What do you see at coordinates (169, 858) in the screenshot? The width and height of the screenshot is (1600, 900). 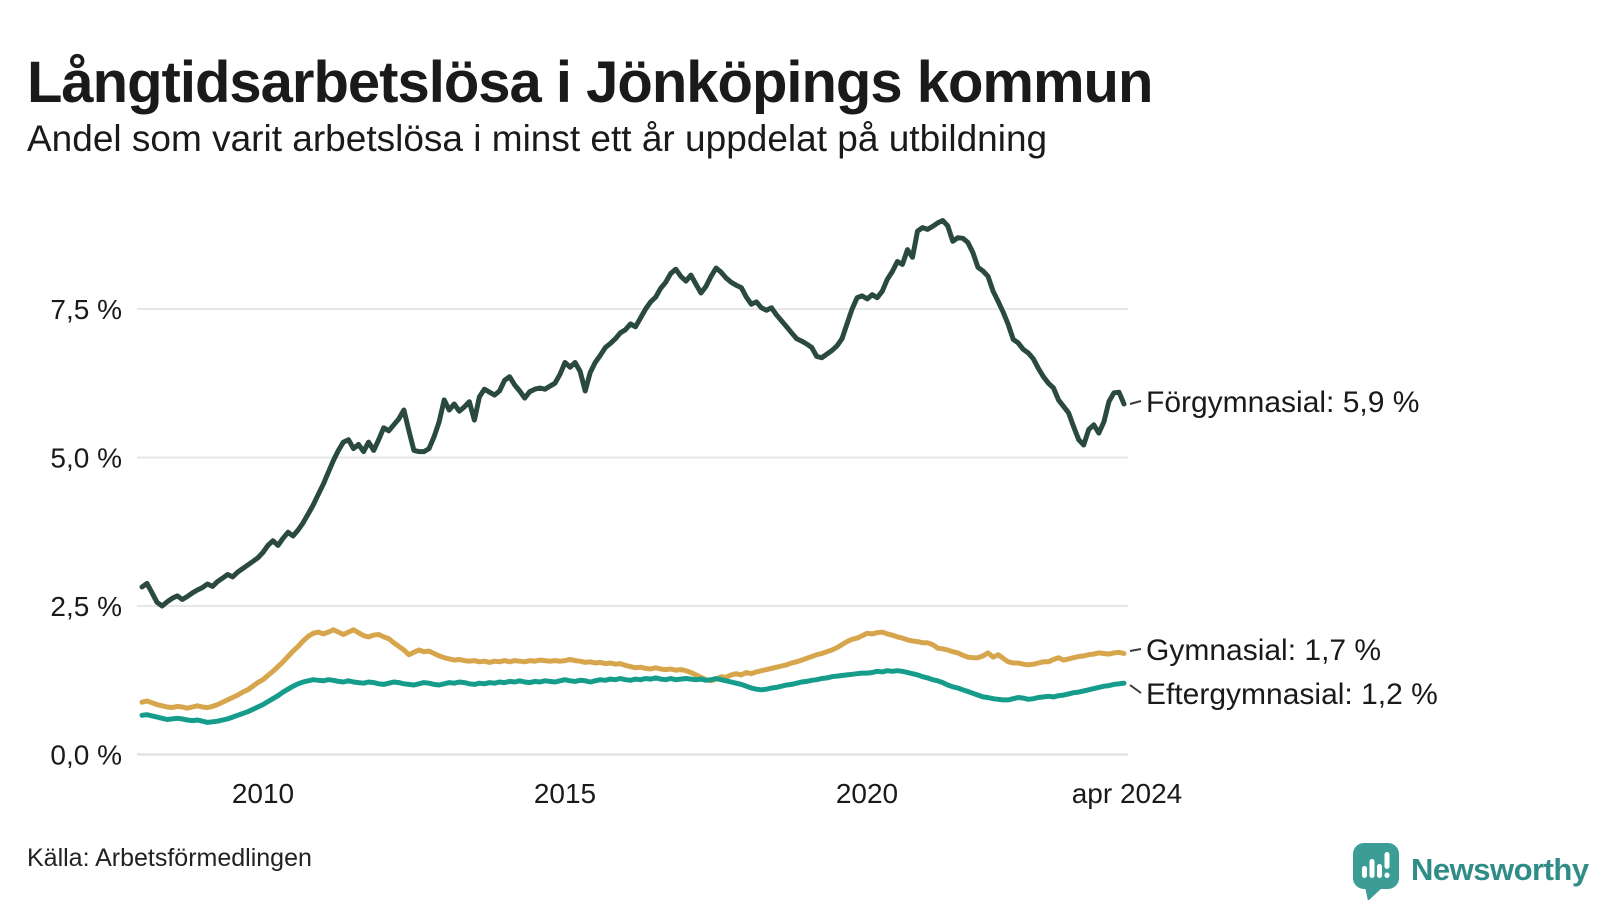 I see `source-note: Källa: Arbetsförmedlingen` at bounding box center [169, 858].